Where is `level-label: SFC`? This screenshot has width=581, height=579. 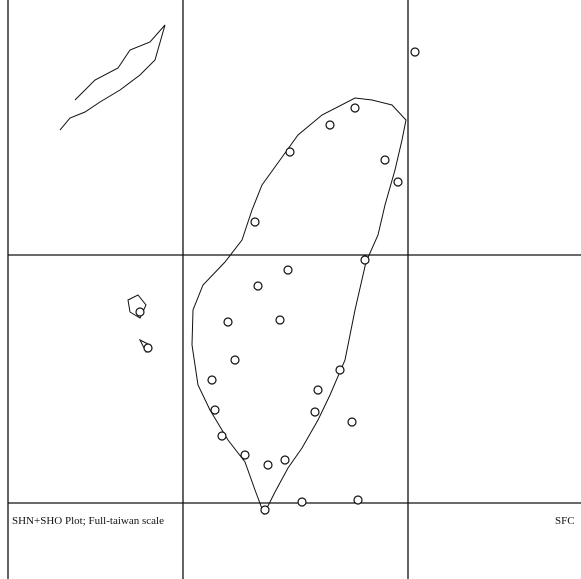 level-label: SFC is located at coordinates (565, 521).